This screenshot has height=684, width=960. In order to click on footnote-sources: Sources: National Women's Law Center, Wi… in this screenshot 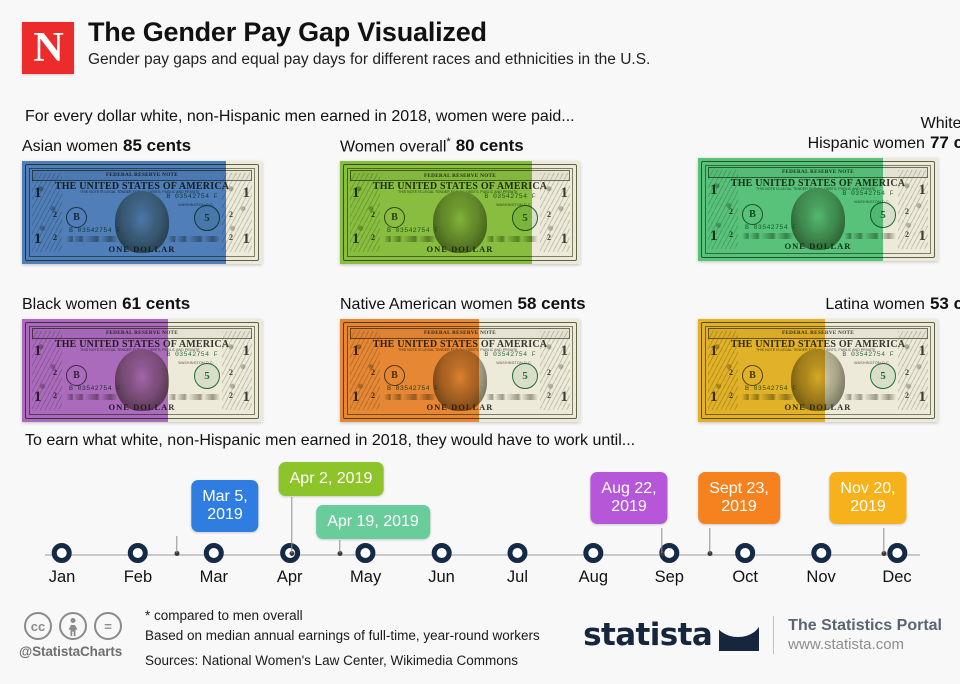, I will do `click(331, 660)`.